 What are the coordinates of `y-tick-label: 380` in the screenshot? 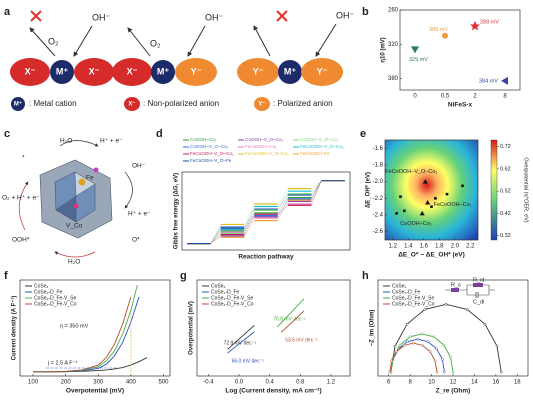 It's located at (393, 79).